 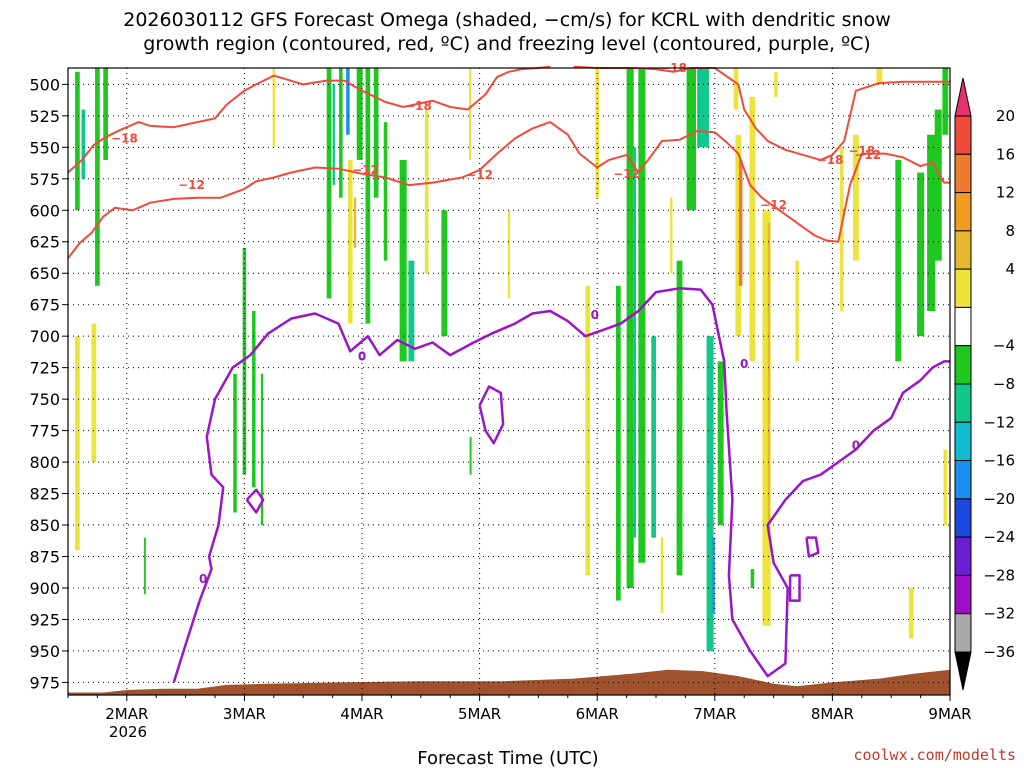 I want to click on dgz-label-5: −12, so click(x=191, y=185).